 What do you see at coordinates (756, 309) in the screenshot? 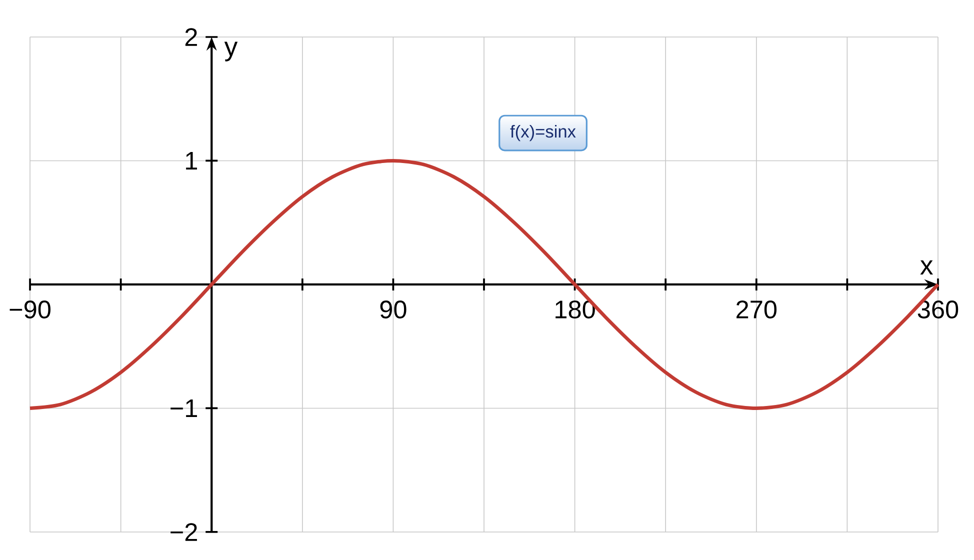
I see `x-tick-label: 270` at bounding box center [756, 309].